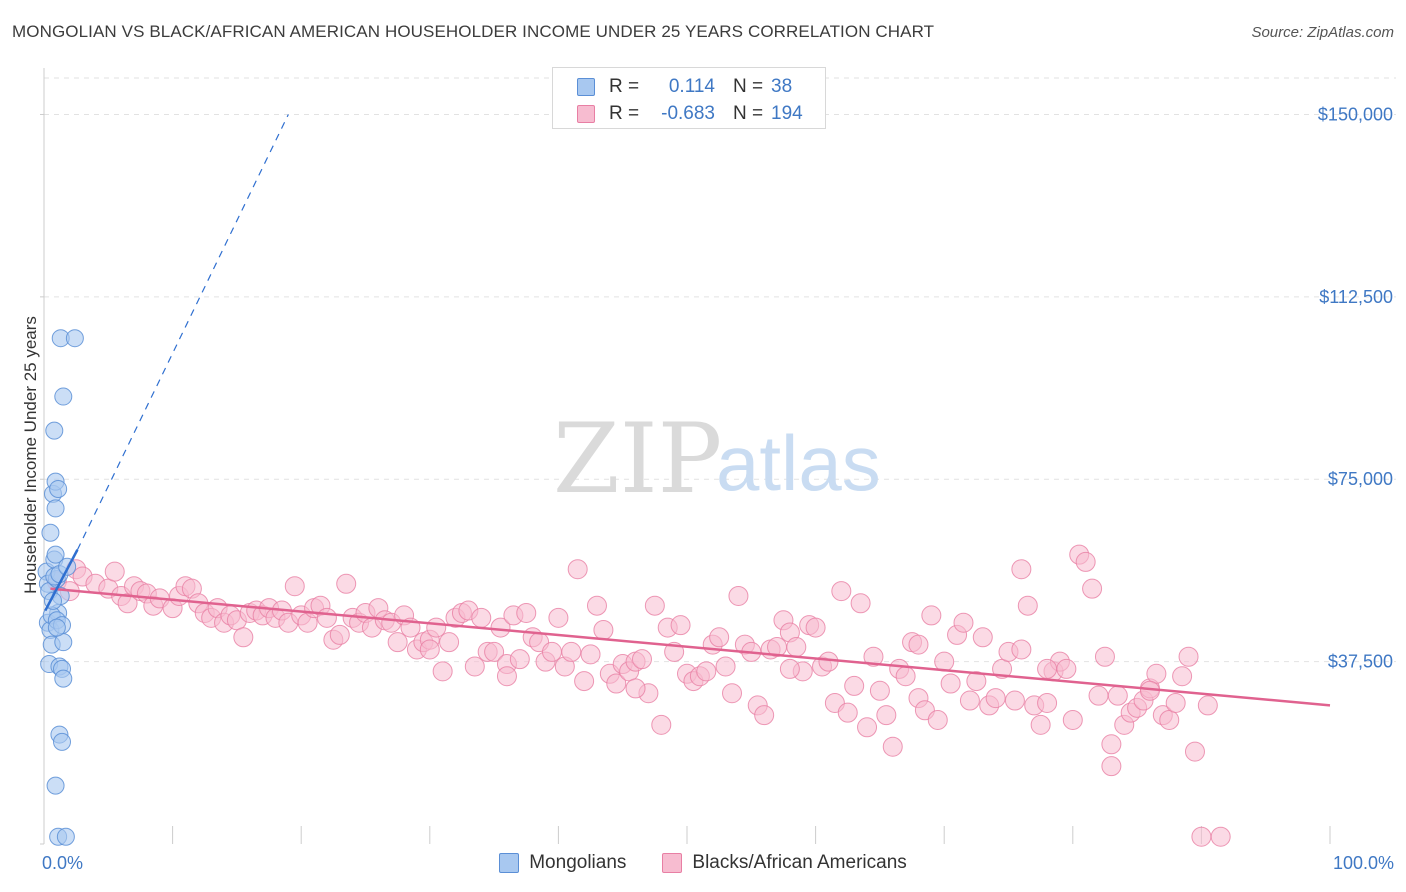 The width and height of the screenshot is (1406, 892). Describe the element at coordinates (637, 459) in the screenshot. I see `watermark-zip: ZIP` at that location.